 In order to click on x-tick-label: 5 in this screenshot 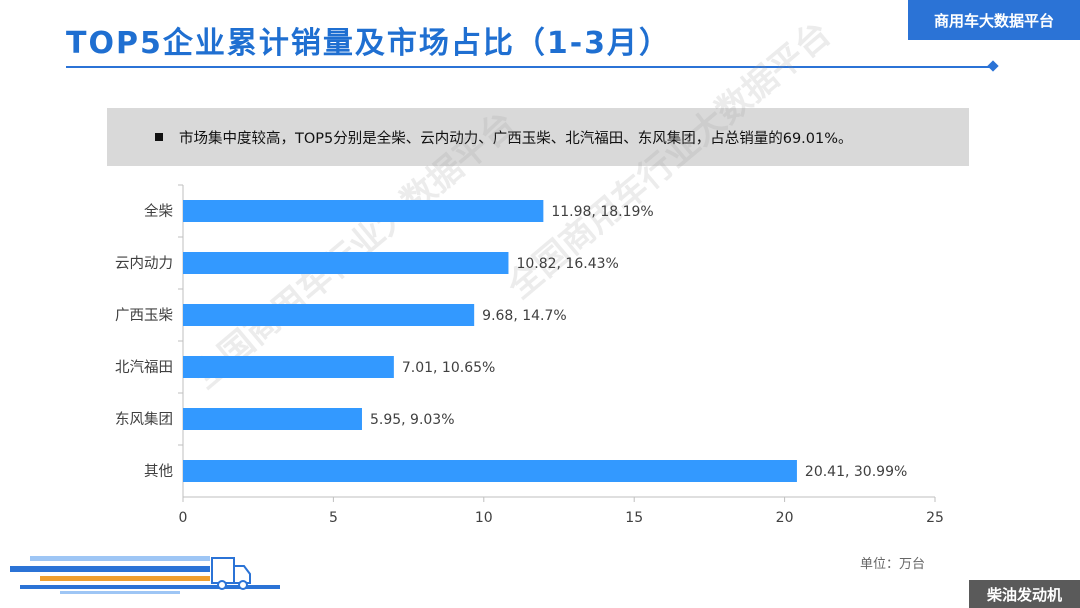, I will do `click(333, 518)`.